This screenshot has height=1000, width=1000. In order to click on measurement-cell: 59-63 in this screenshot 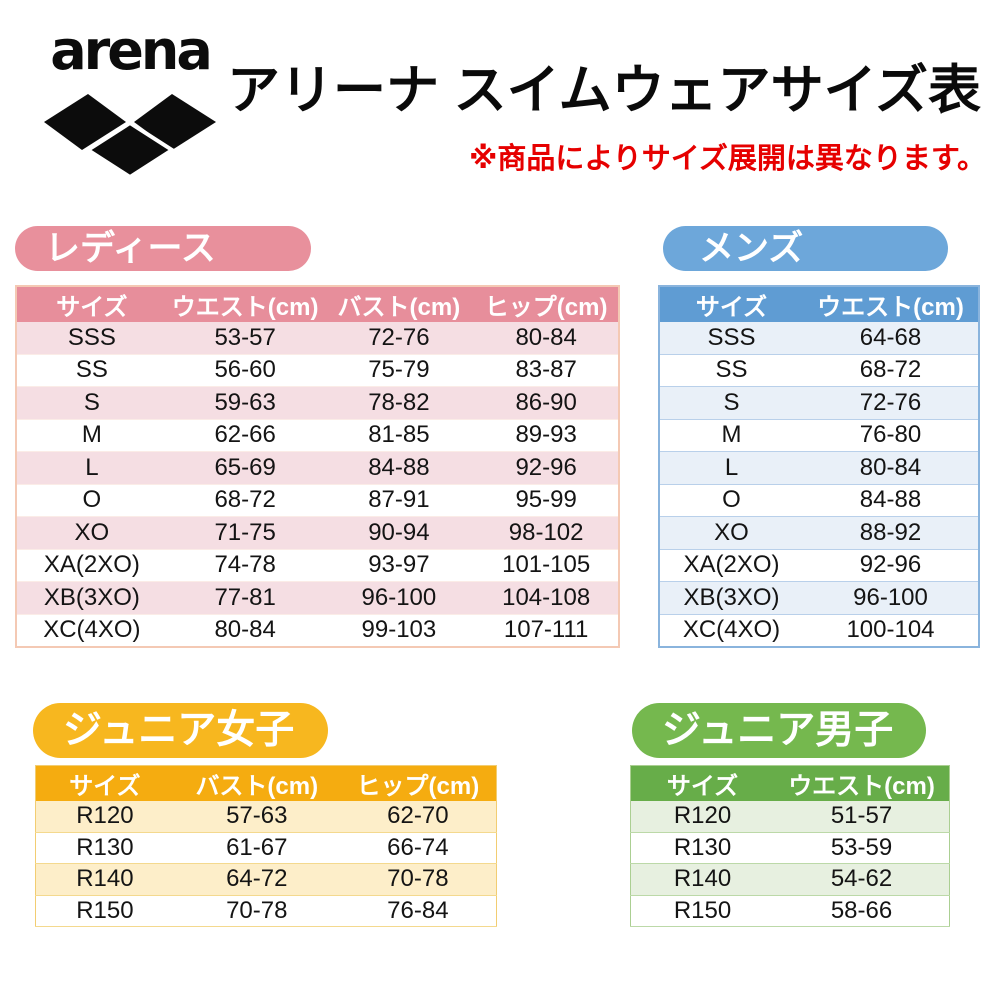, I will do `click(245, 403)`.